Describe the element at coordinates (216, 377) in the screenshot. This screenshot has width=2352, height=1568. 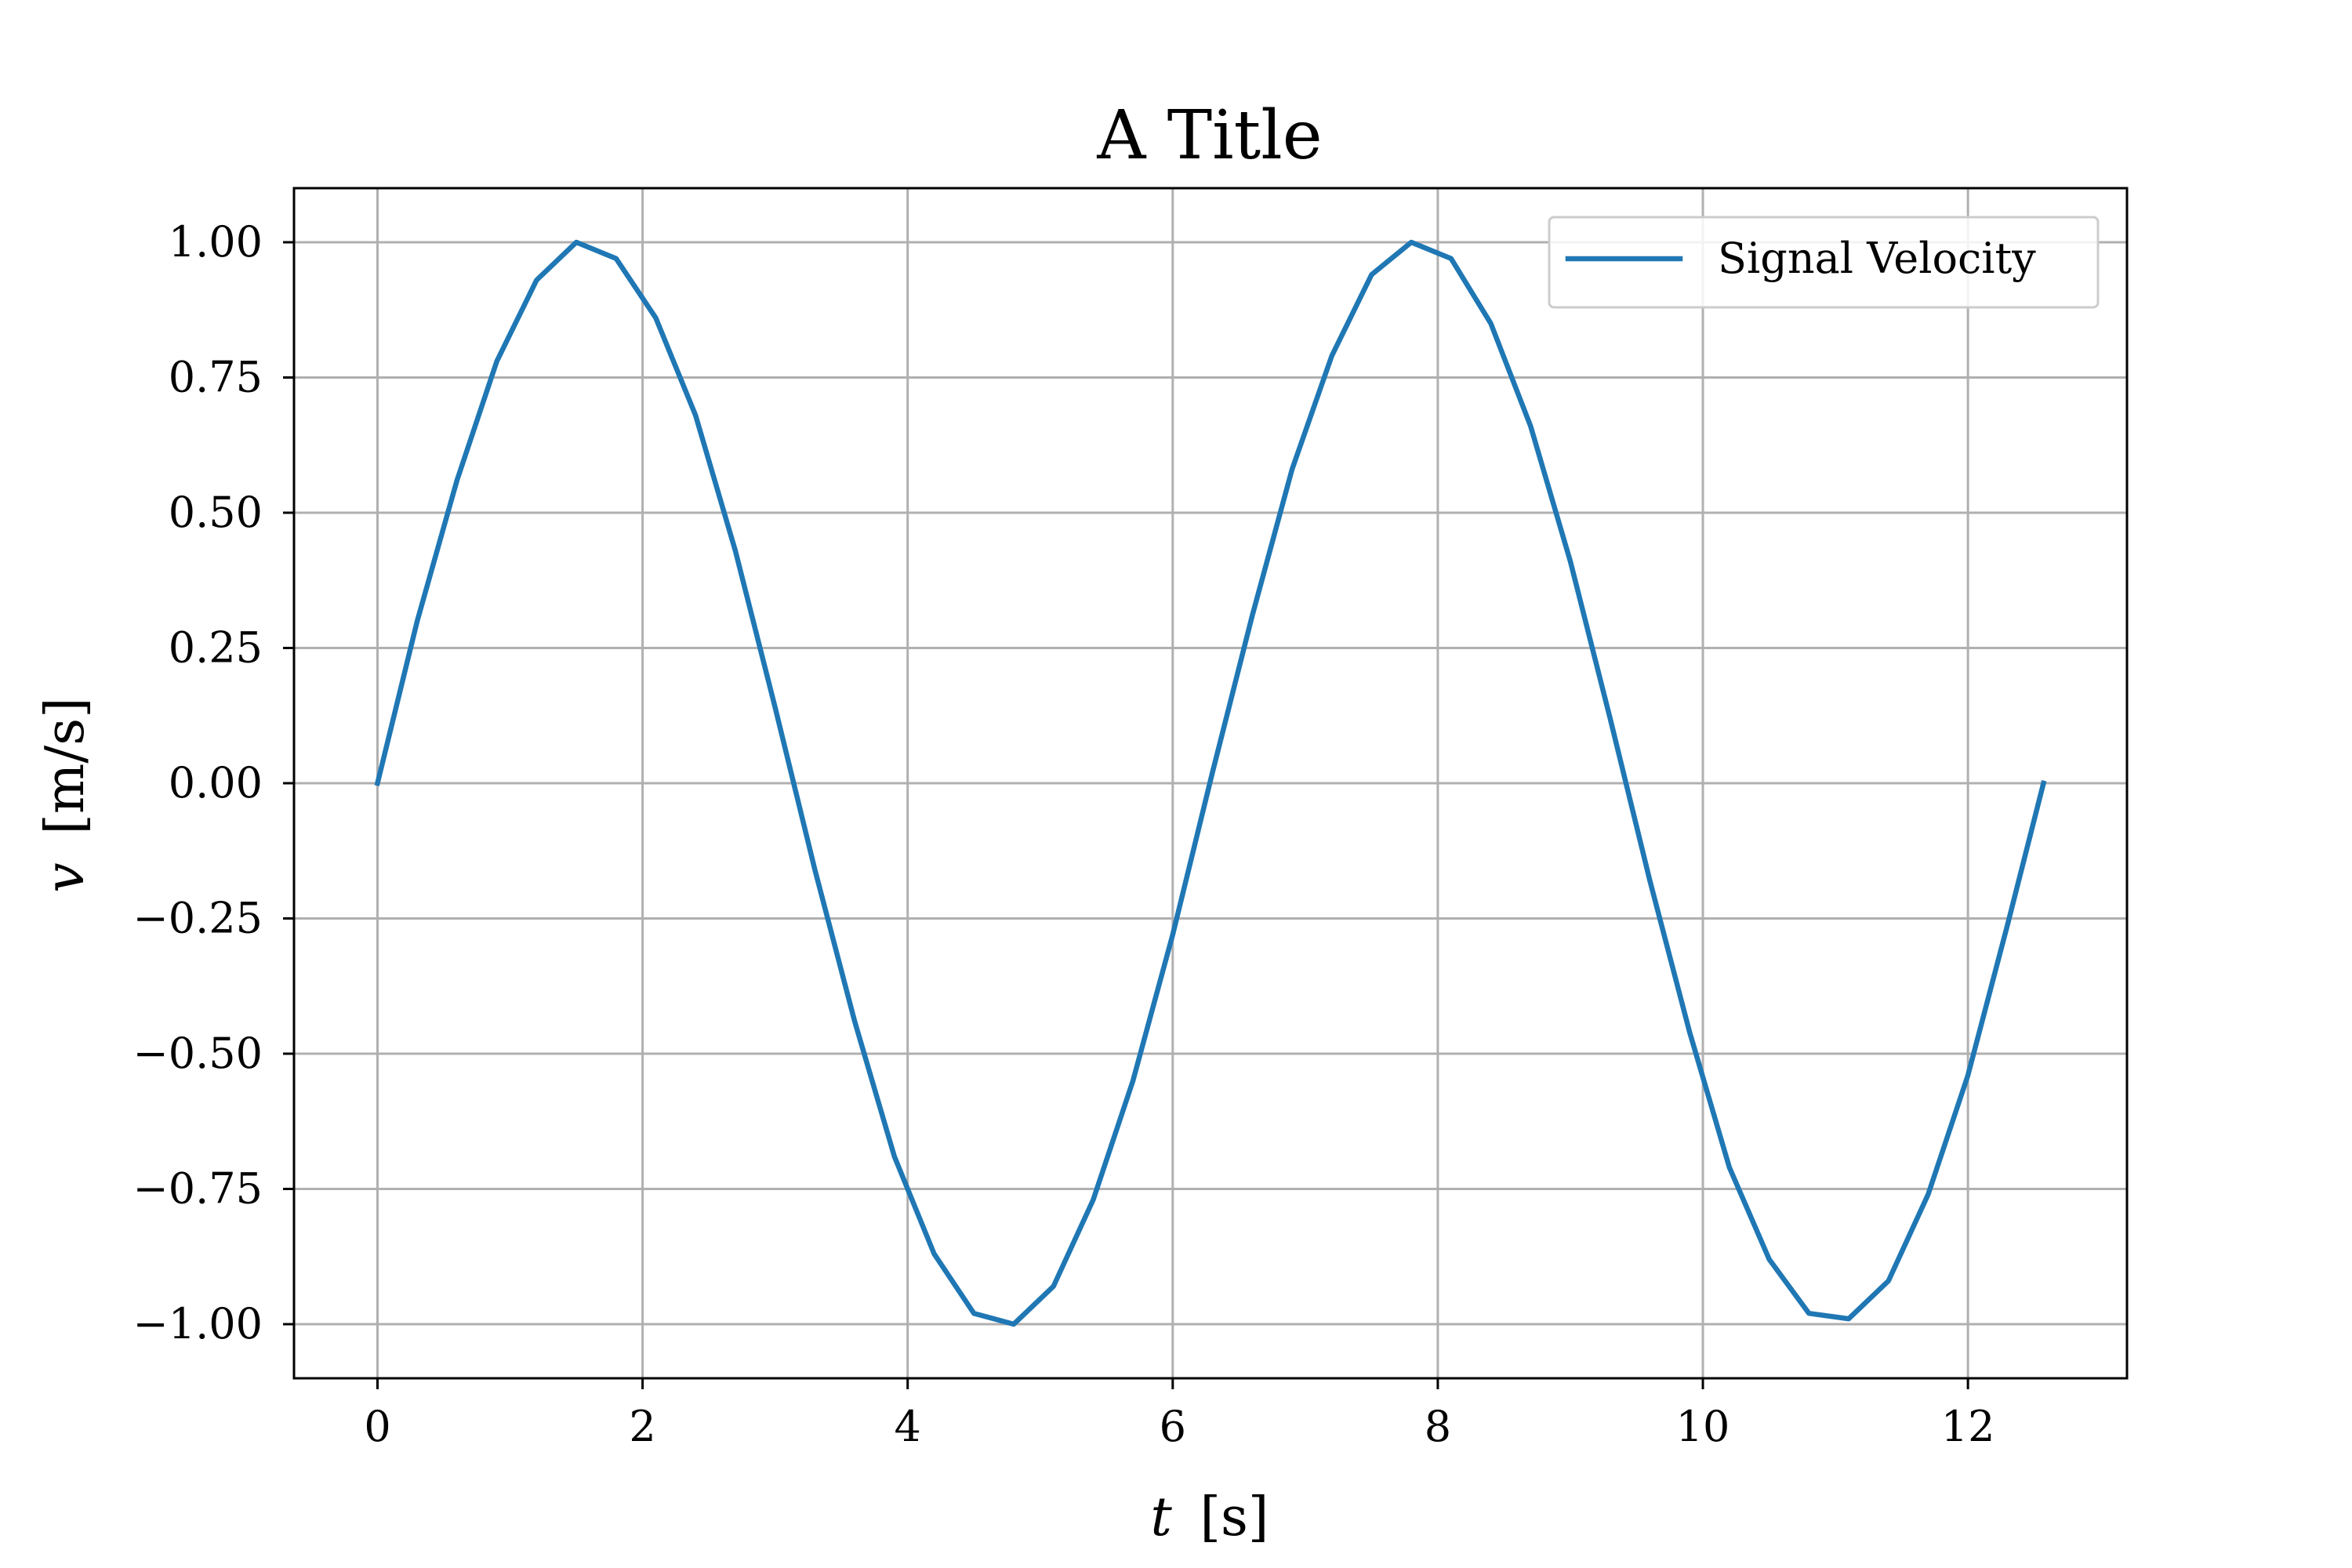
I see `y-tick-label: 0.75` at that location.